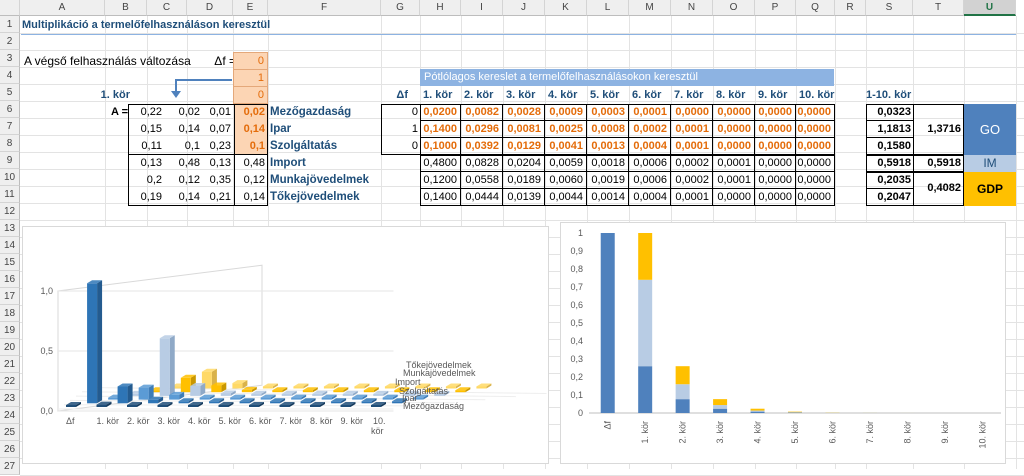 Image resolution: width=1024 pixels, height=476 pixels. What do you see at coordinates (10, 8) in the screenshot?
I see `select-all-corner` at bounding box center [10, 8].